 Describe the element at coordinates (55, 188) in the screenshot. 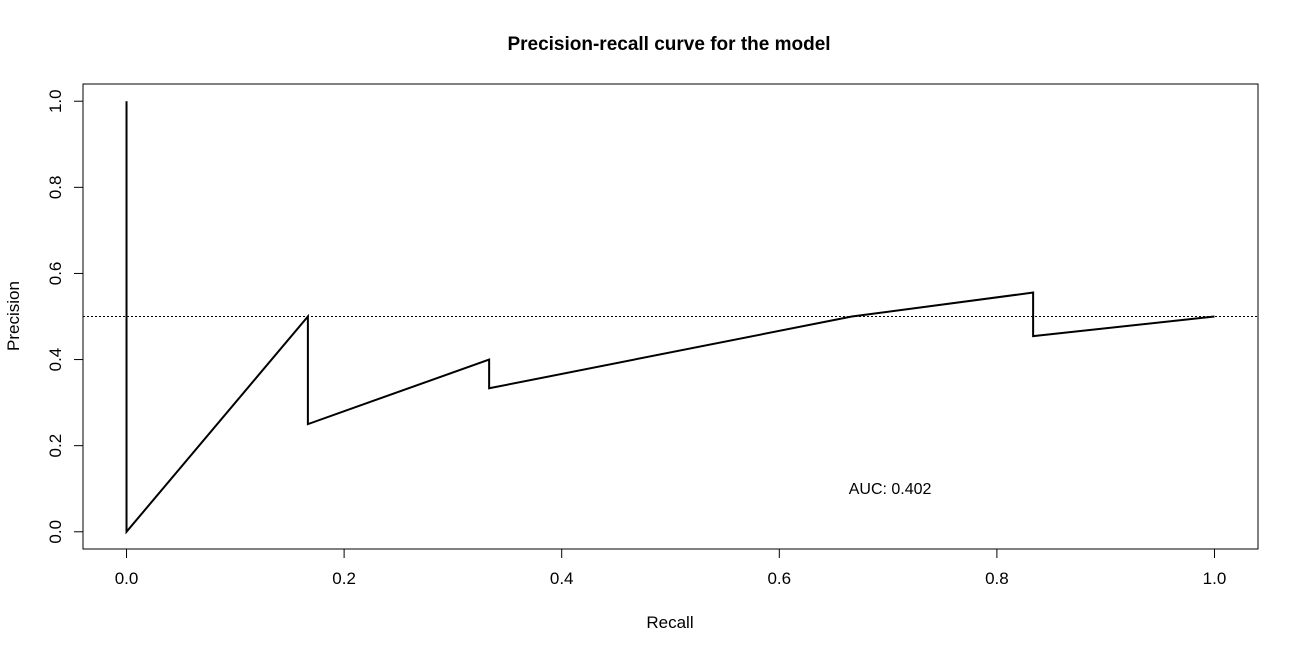

I see `y-tick-label: 0.8` at that location.